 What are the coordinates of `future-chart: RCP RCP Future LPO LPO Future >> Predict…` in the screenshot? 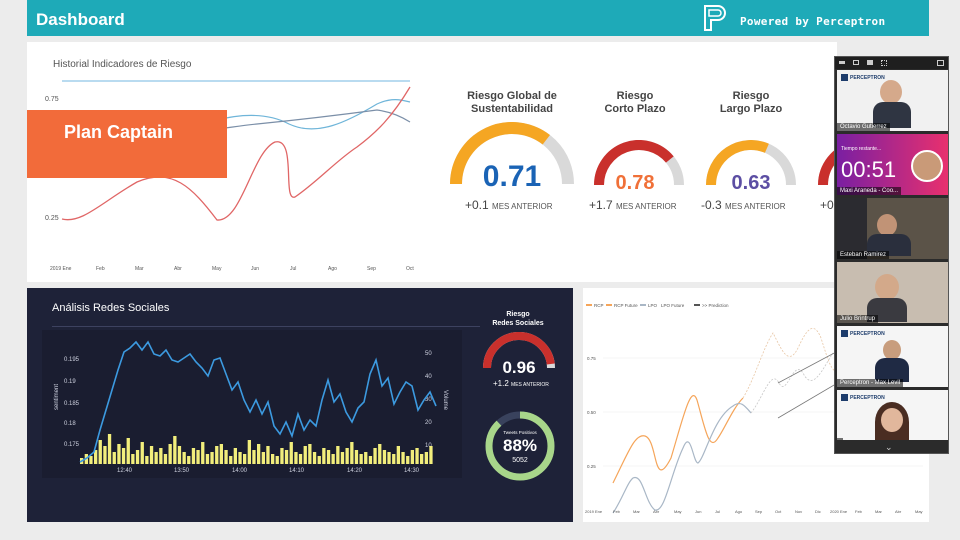 It's located at (754, 408).